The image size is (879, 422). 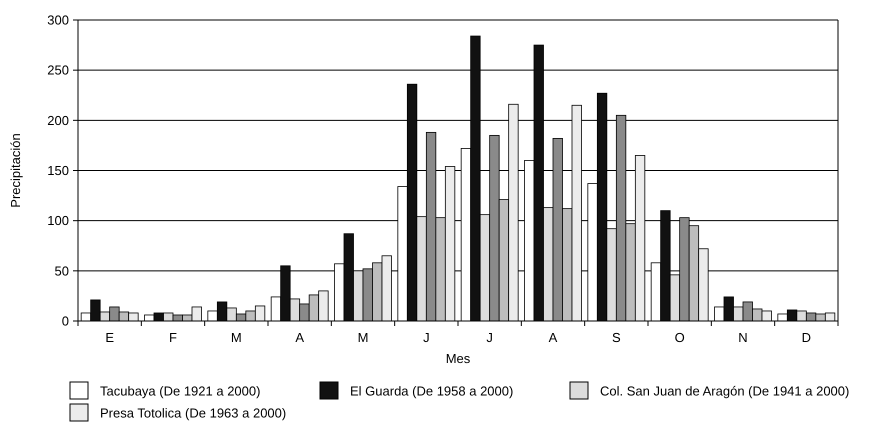 What do you see at coordinates (58, 120) in the screenshot?
I see `y-tick-label: 200` at bounding box center [58, 120].